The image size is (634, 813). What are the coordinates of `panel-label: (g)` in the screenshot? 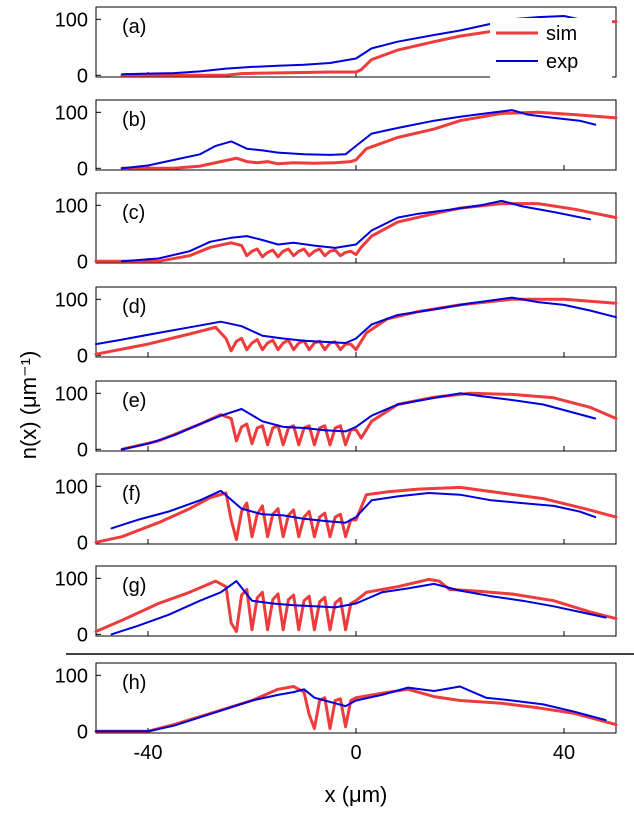 It's located at (134, 586).